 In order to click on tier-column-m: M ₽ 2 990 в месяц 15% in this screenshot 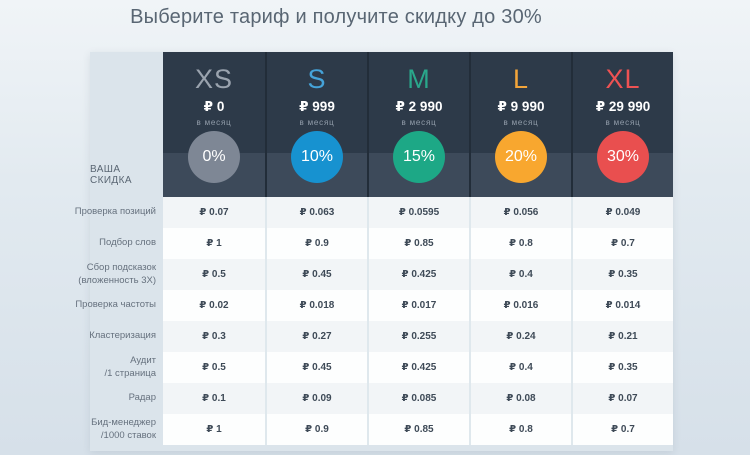, I will do `click(418, 124)`.